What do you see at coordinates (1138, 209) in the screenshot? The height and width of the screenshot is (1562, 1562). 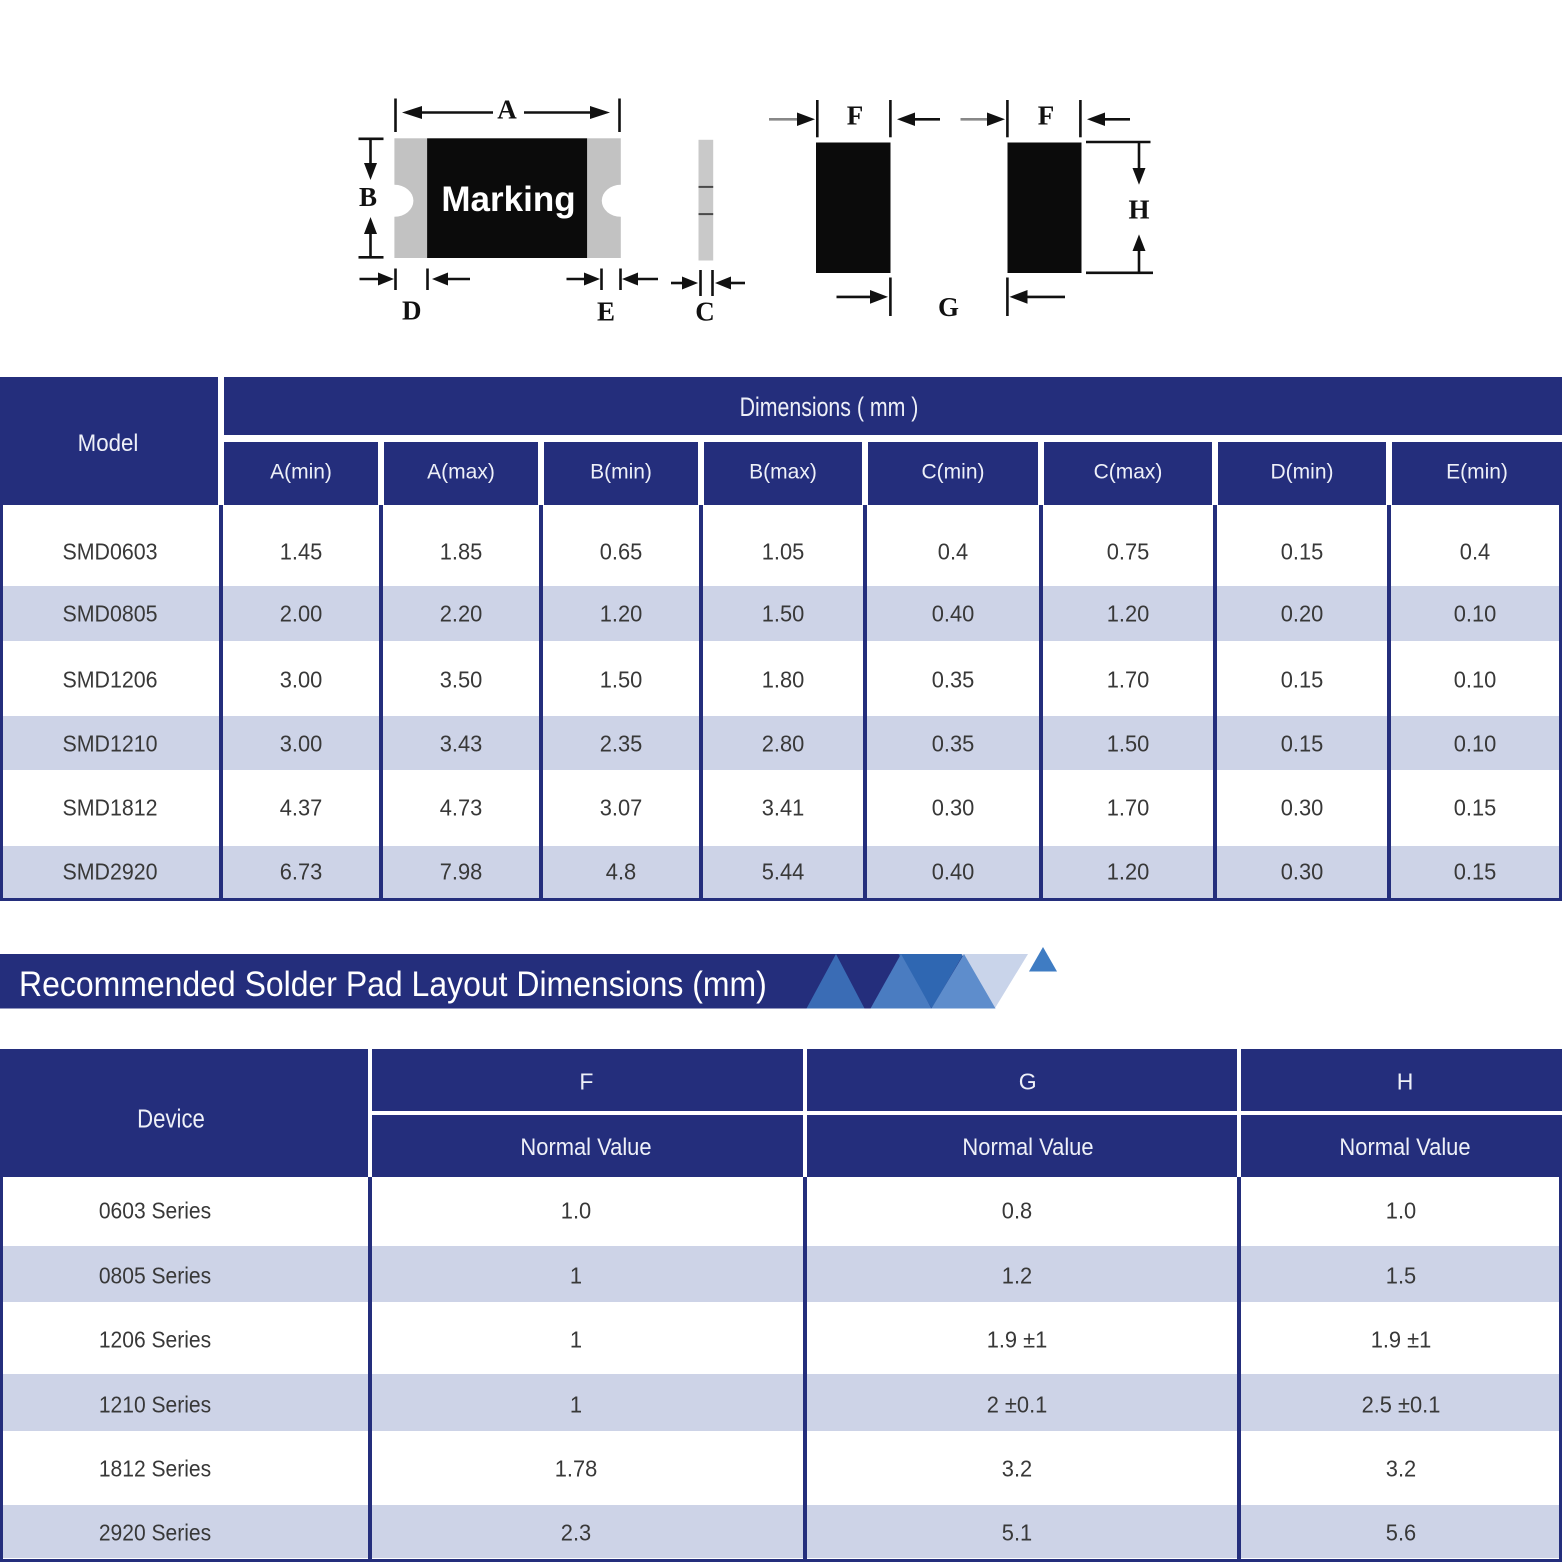 I see `svg-text: H` at bounding box center [1138, 209].